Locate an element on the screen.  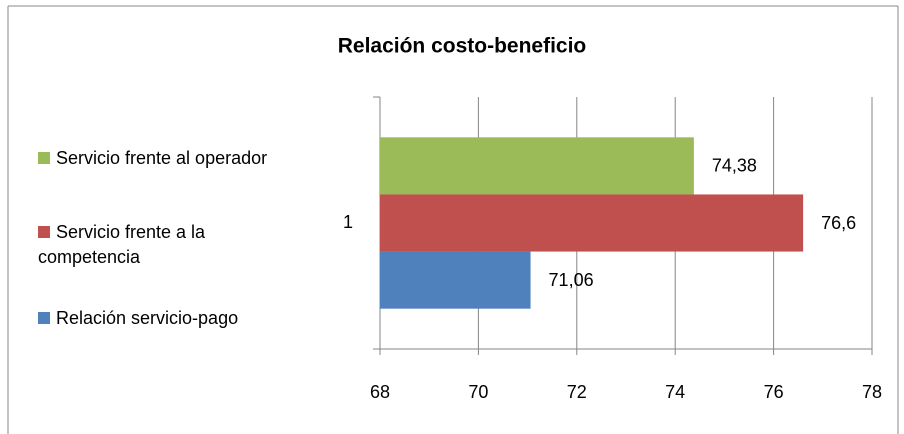
x-tick-label: 72 is located at coordinates (577, 392).